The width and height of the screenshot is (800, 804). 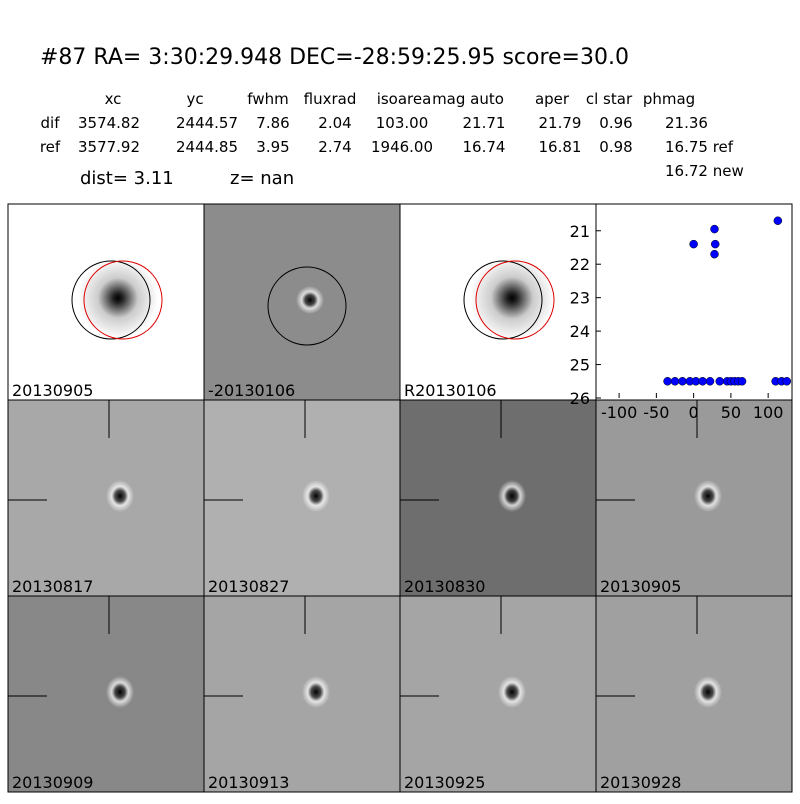 I want to click on panel-label: -20130106, so click(x=251, y=390).